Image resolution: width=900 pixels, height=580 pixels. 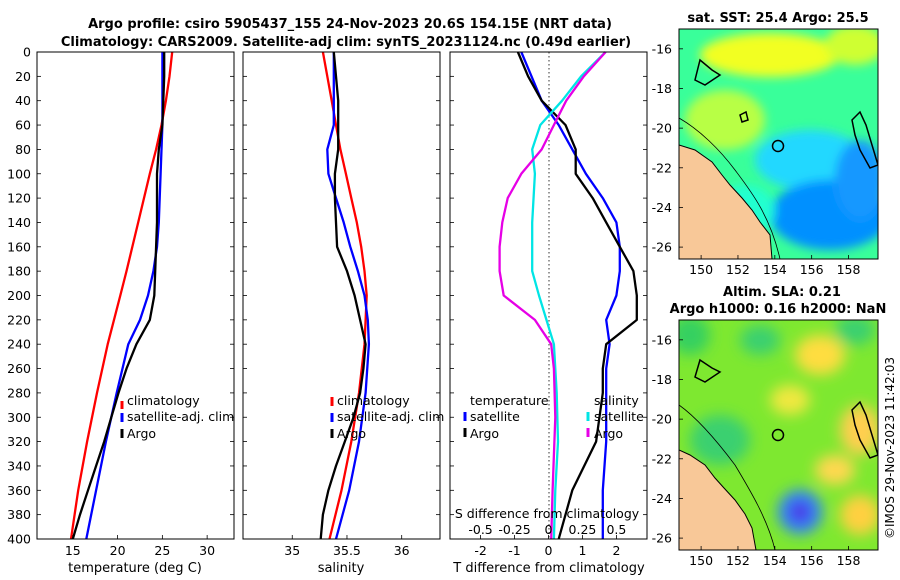 What do you see at coordinates (19, 271) in the screenshot?
I see `depth-tick-label: 180` at bounding box center [19, 271].